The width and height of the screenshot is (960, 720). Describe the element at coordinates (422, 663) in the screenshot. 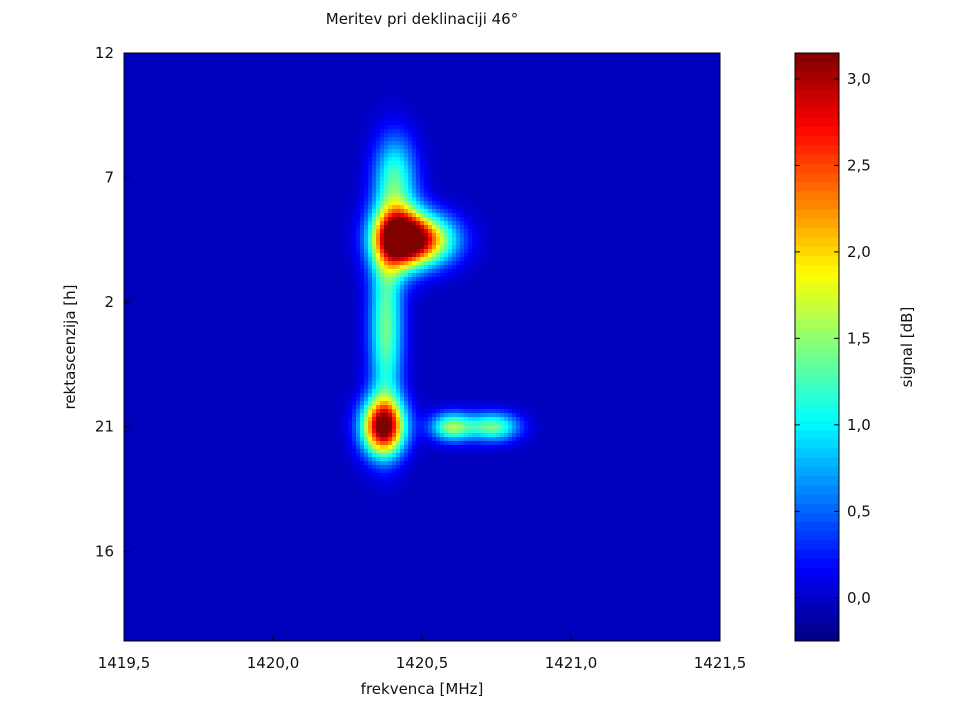

I see `x-tick-label: 1420,5` at that location.